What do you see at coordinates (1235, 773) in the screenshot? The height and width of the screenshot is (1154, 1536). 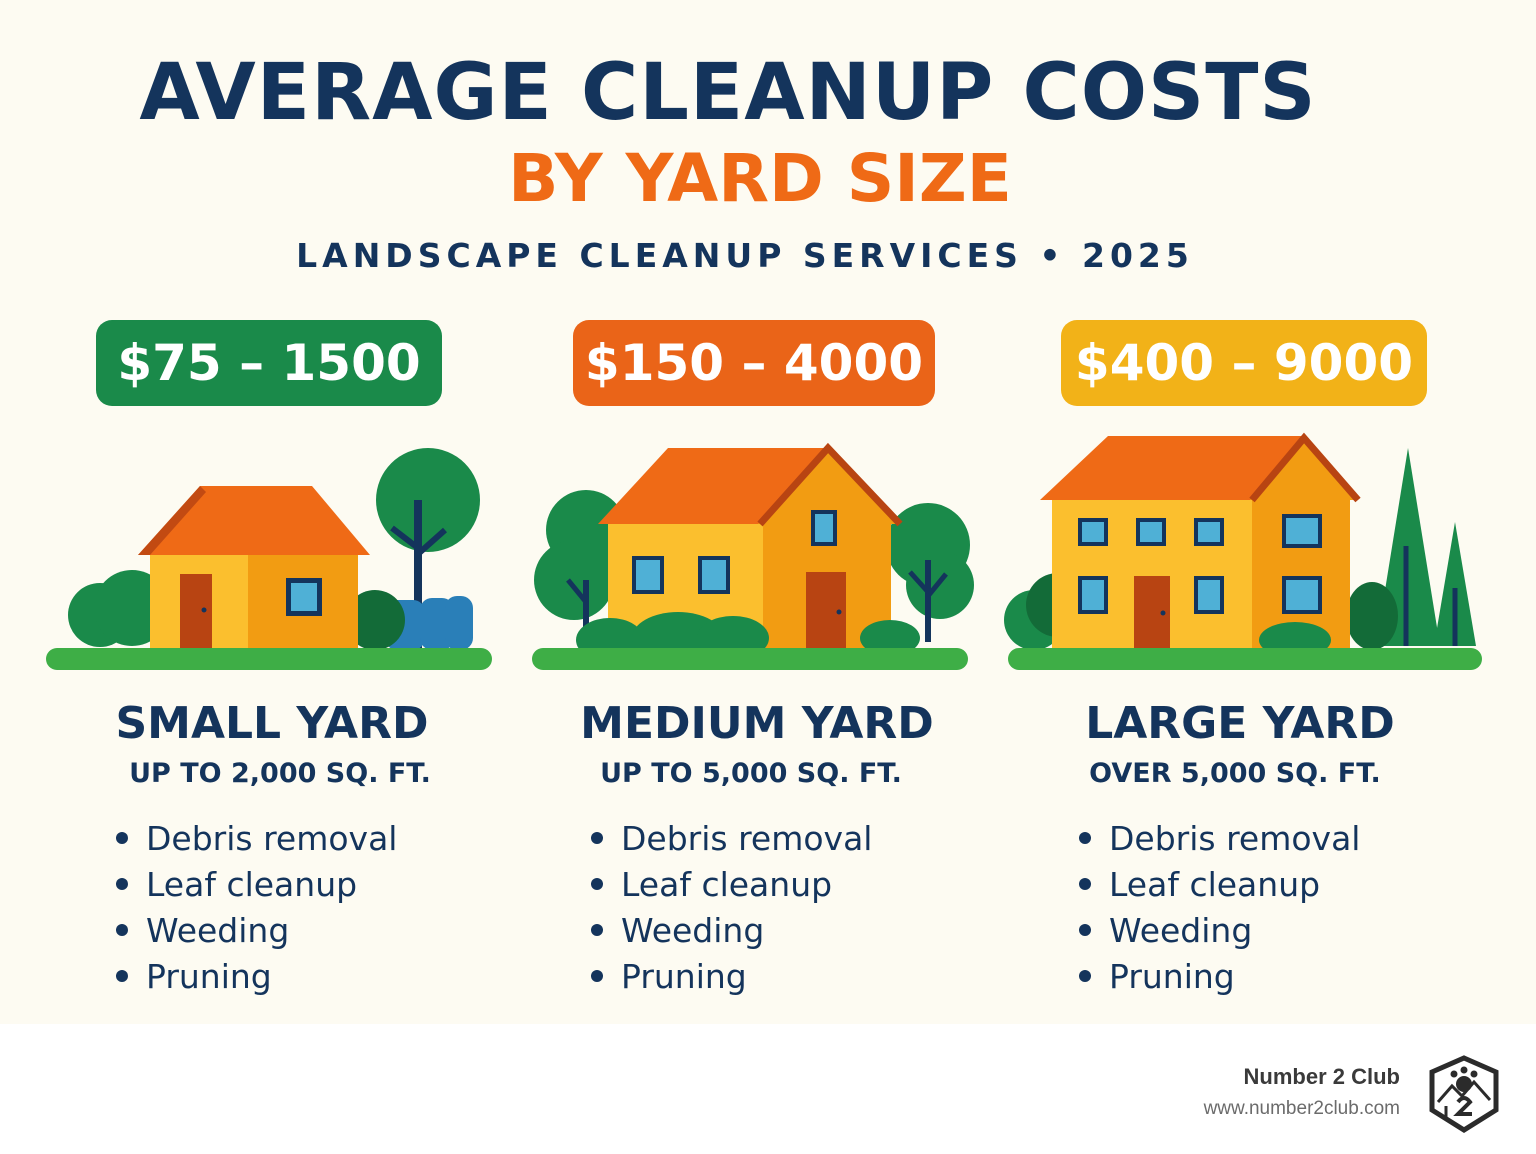 I see `yard-size-large: OVER 5,000 SQ. FT.` at bounding box center [1235, 773].